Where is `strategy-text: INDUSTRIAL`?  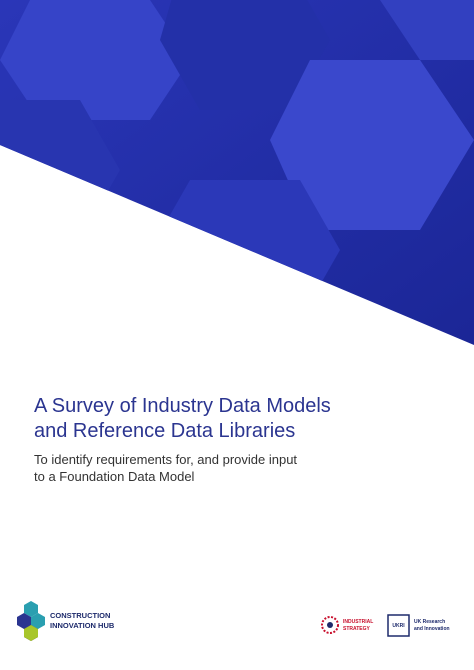 strategy-text: INDUSTRIAL is located at coordinates (358, 622).